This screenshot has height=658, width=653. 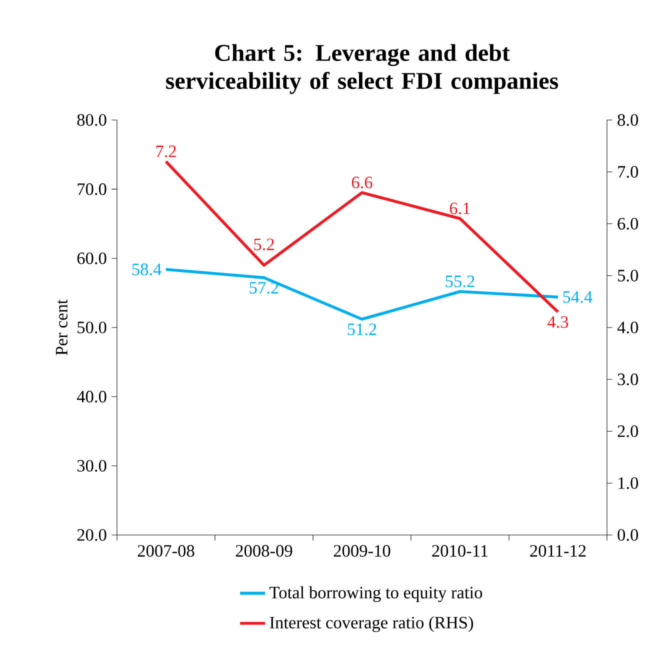 What do you see at coordinates (92, 189) in the screenshot?
I see `y-tick-label: 70.0` at bounding box center [92, 189].